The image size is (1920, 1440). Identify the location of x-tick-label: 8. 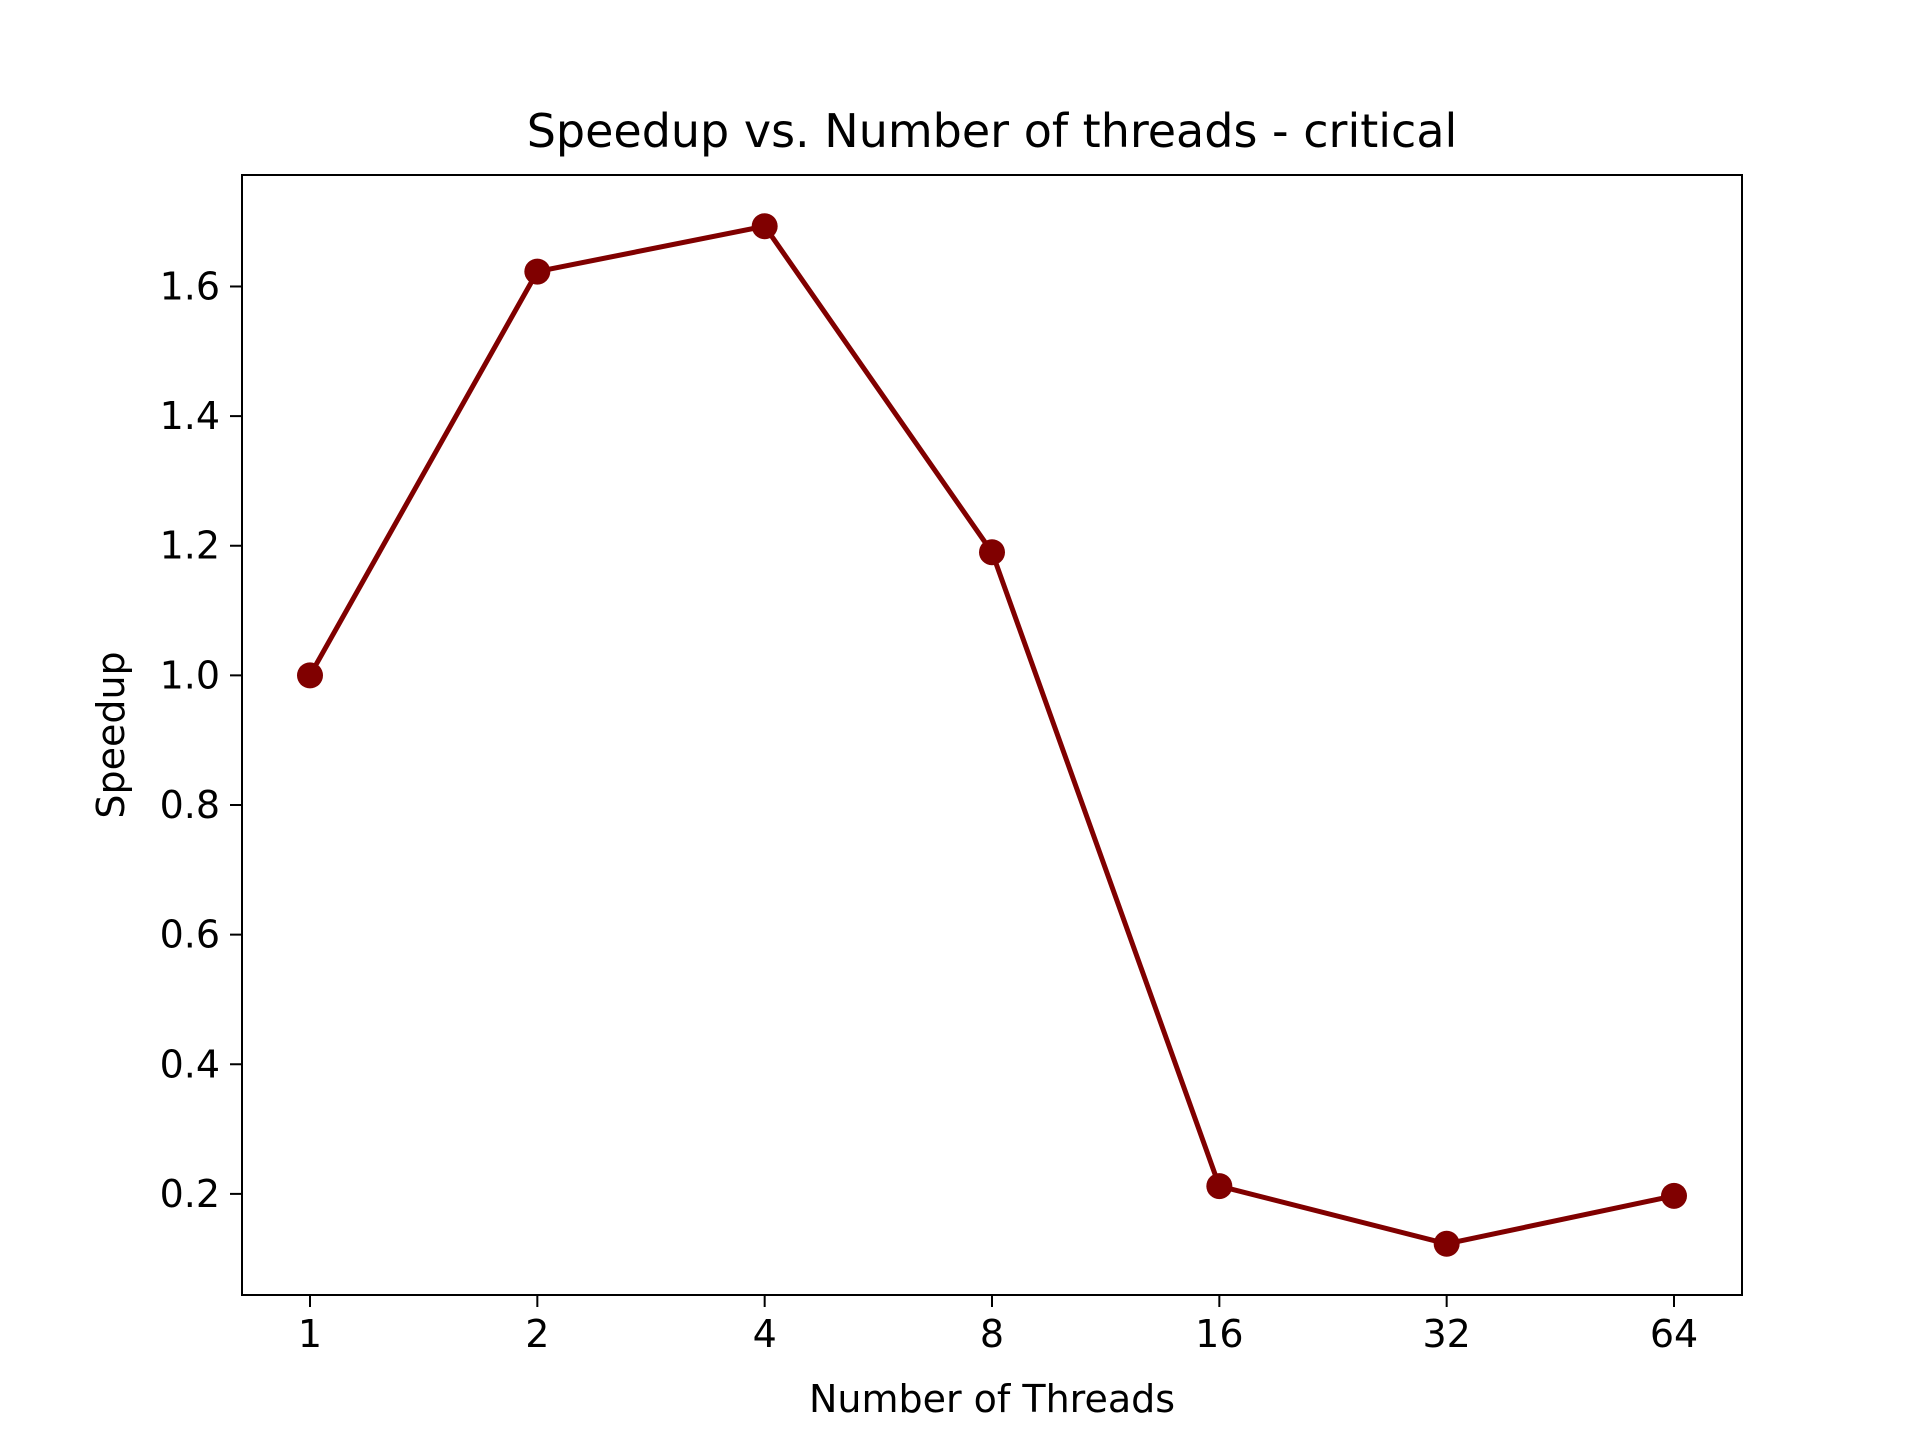
(992, 1334).